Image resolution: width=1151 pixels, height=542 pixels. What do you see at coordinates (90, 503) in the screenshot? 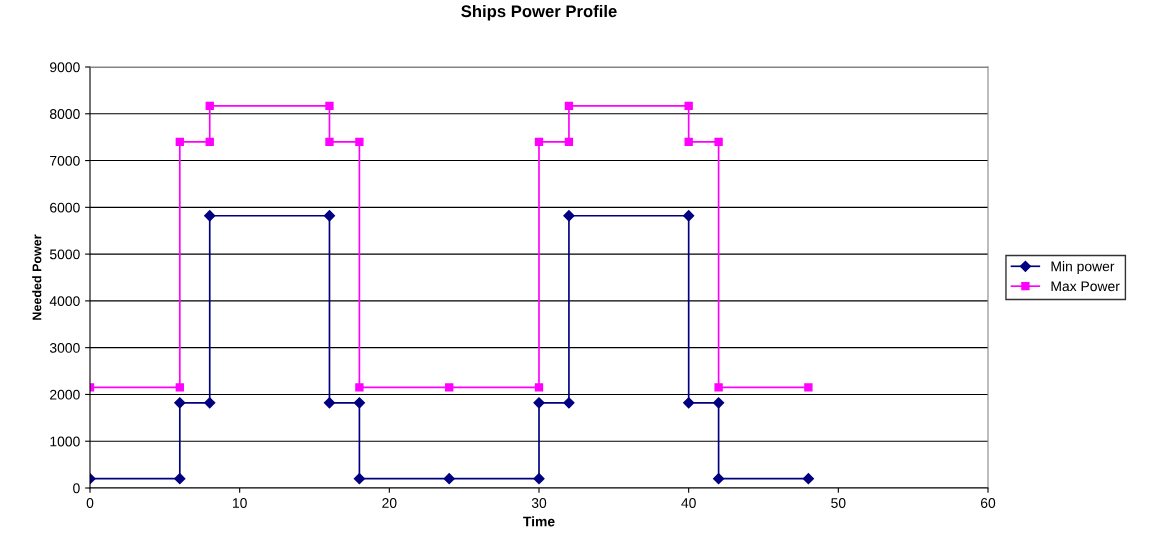
I see `x-tick-label: 0` at bounding box center [90, 503].